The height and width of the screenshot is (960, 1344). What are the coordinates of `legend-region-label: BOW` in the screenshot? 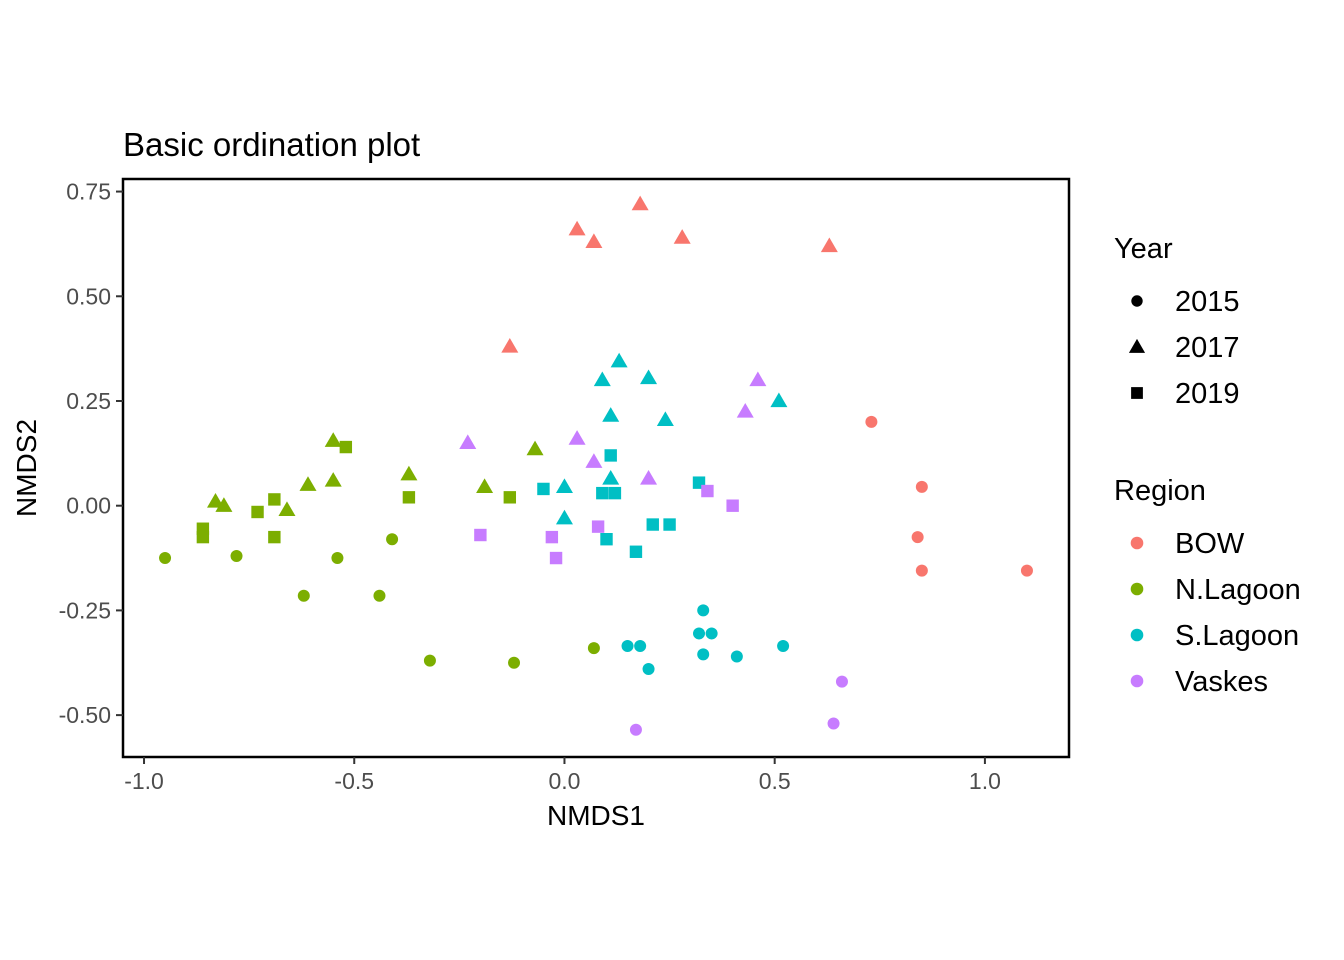 It's located at (1210, 544).